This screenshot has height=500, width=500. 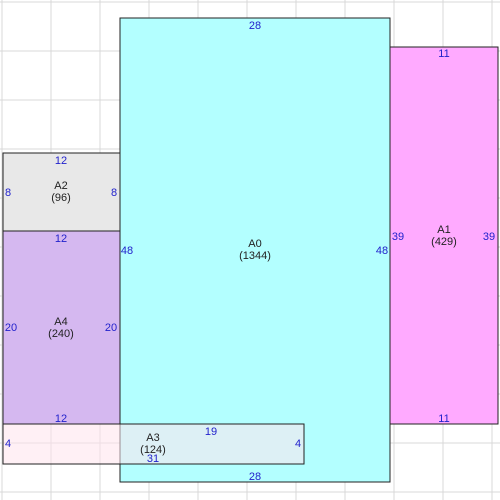 I want to click on area-a4-dim-right: 20, so click(x=111, y=328).